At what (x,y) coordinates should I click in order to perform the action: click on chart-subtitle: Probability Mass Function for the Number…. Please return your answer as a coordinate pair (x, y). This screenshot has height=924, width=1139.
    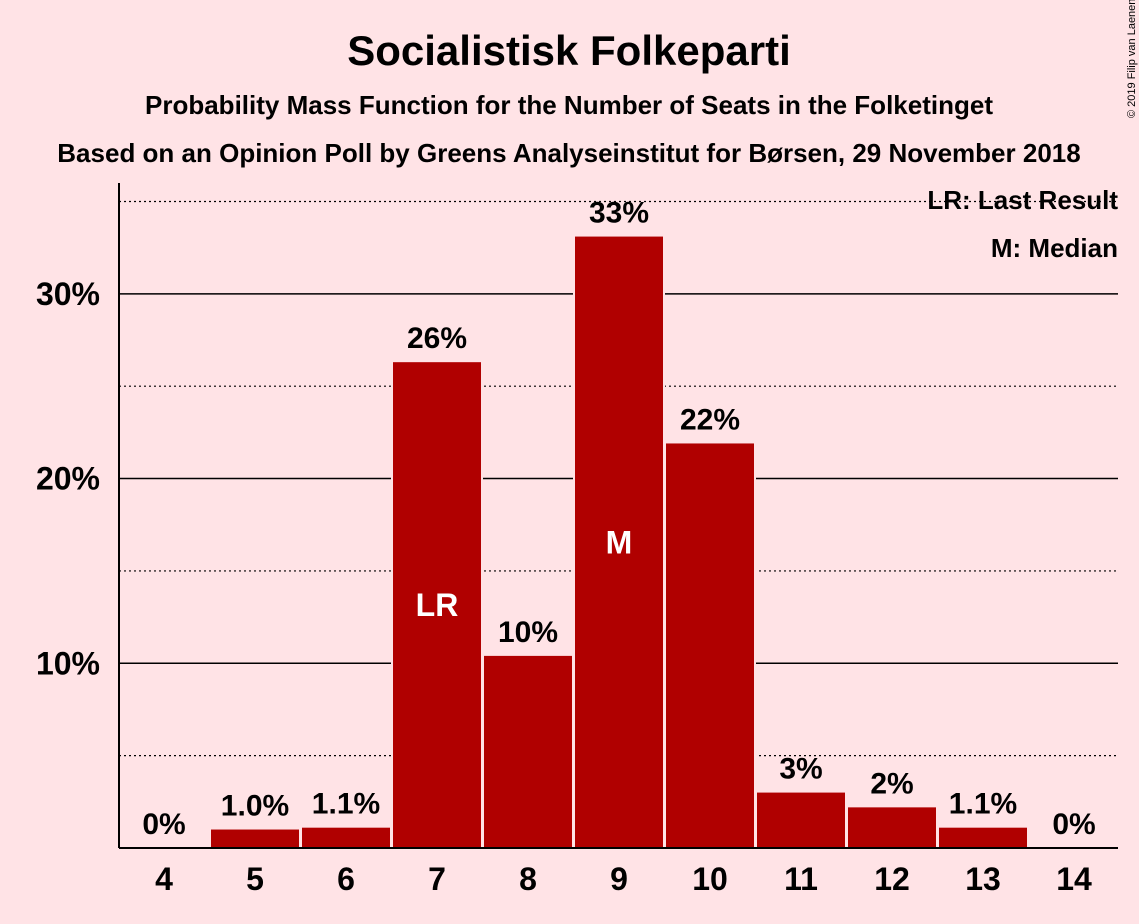
    Looking at the image, I should click on (569, 105).